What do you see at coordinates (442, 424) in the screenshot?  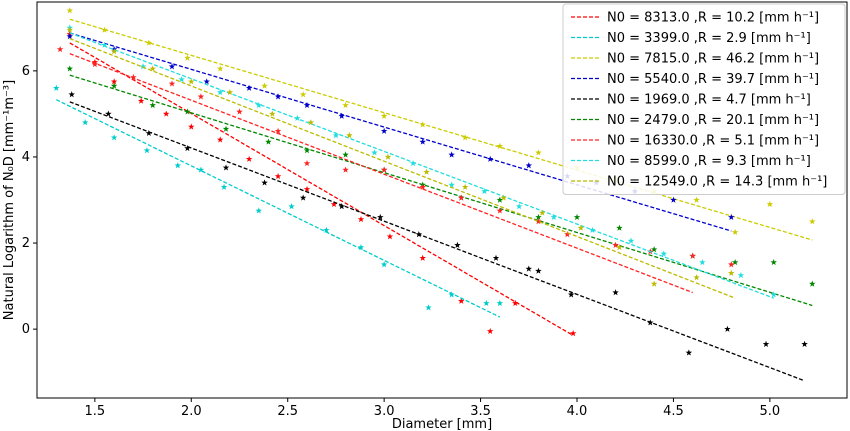 I see `x-axis-title: Diameter [mm]` at bounding box center [442, 424].